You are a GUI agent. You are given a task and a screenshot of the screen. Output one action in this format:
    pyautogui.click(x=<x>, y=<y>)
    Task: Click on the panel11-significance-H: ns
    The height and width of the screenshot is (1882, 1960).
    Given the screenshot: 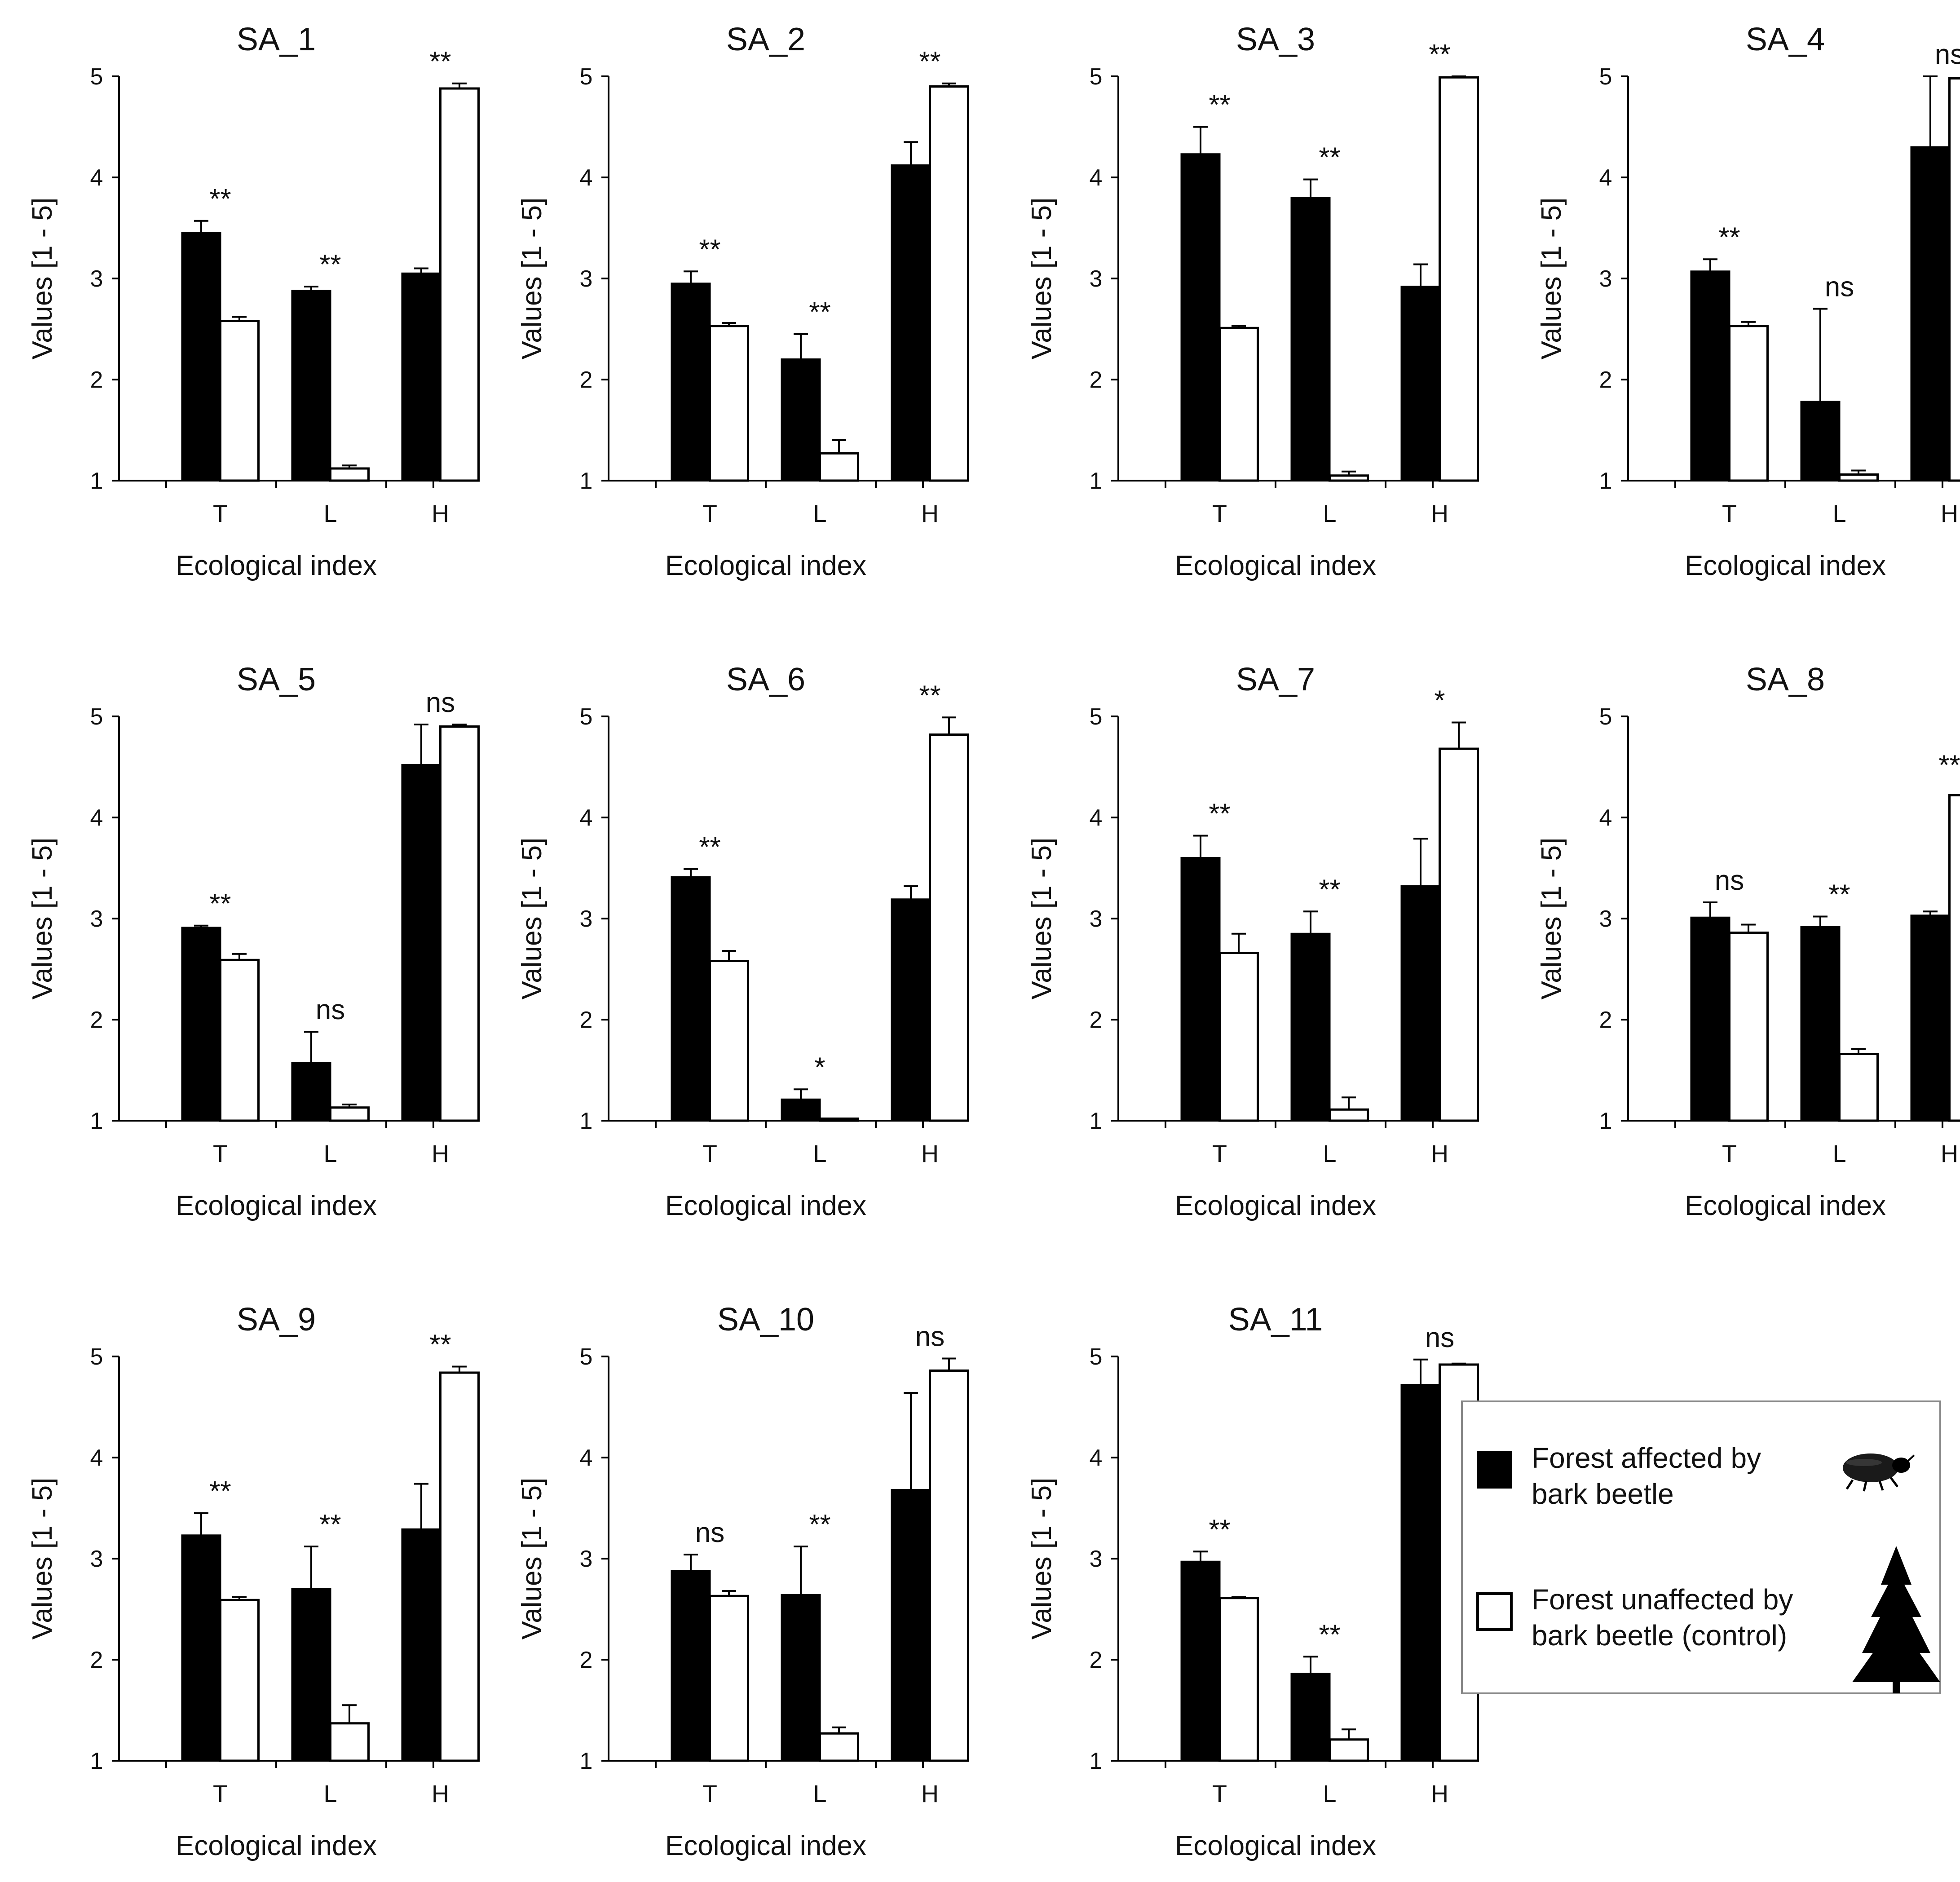 What is the action you would take?
    pyautogui.click(x=1439, y=1337)
    